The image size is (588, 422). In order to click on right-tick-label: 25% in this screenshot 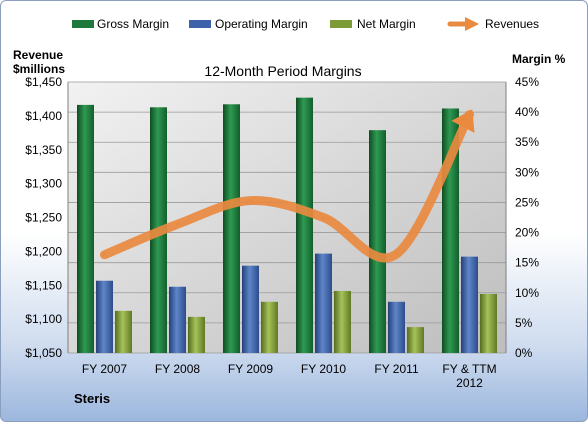, I will do `click(527, 202)`.